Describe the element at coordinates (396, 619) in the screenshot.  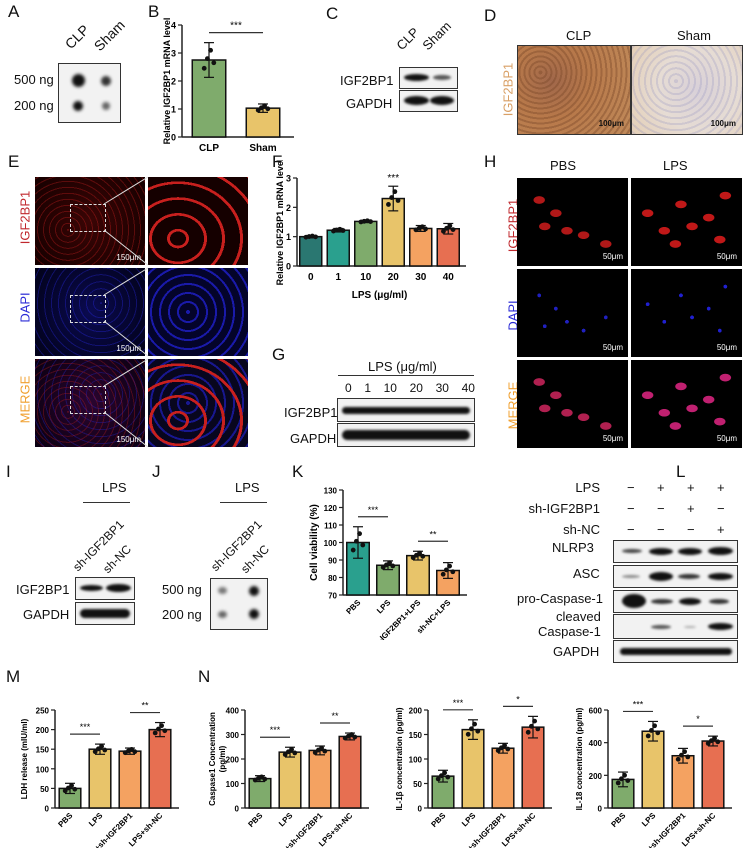
I see `svg-text: sh-IGF2BP1+LPS` at that location.